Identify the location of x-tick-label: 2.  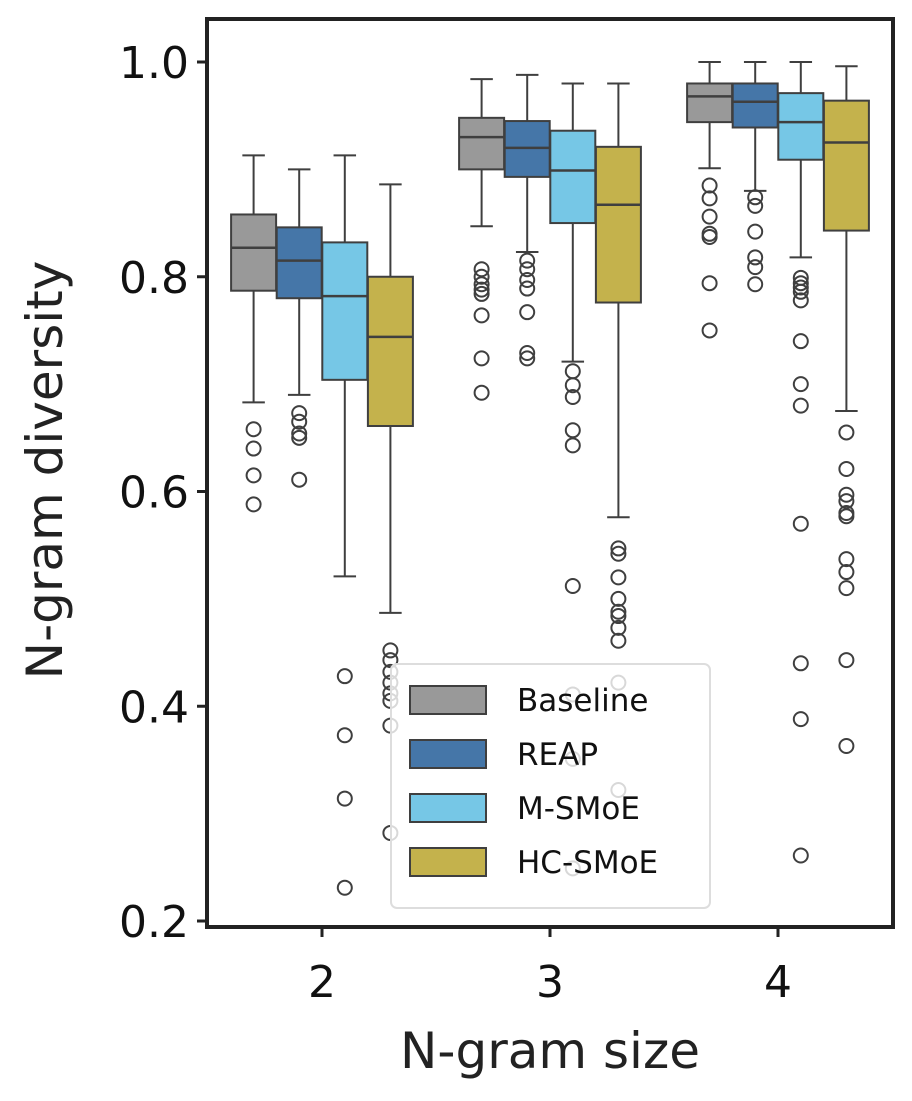
(322, 982).